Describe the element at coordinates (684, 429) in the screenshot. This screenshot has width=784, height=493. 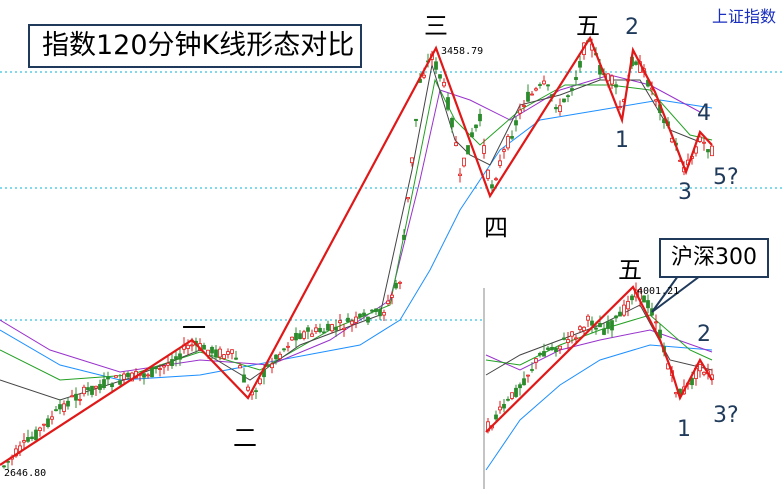
I see `inset-sub-label-1: 1` at that location.